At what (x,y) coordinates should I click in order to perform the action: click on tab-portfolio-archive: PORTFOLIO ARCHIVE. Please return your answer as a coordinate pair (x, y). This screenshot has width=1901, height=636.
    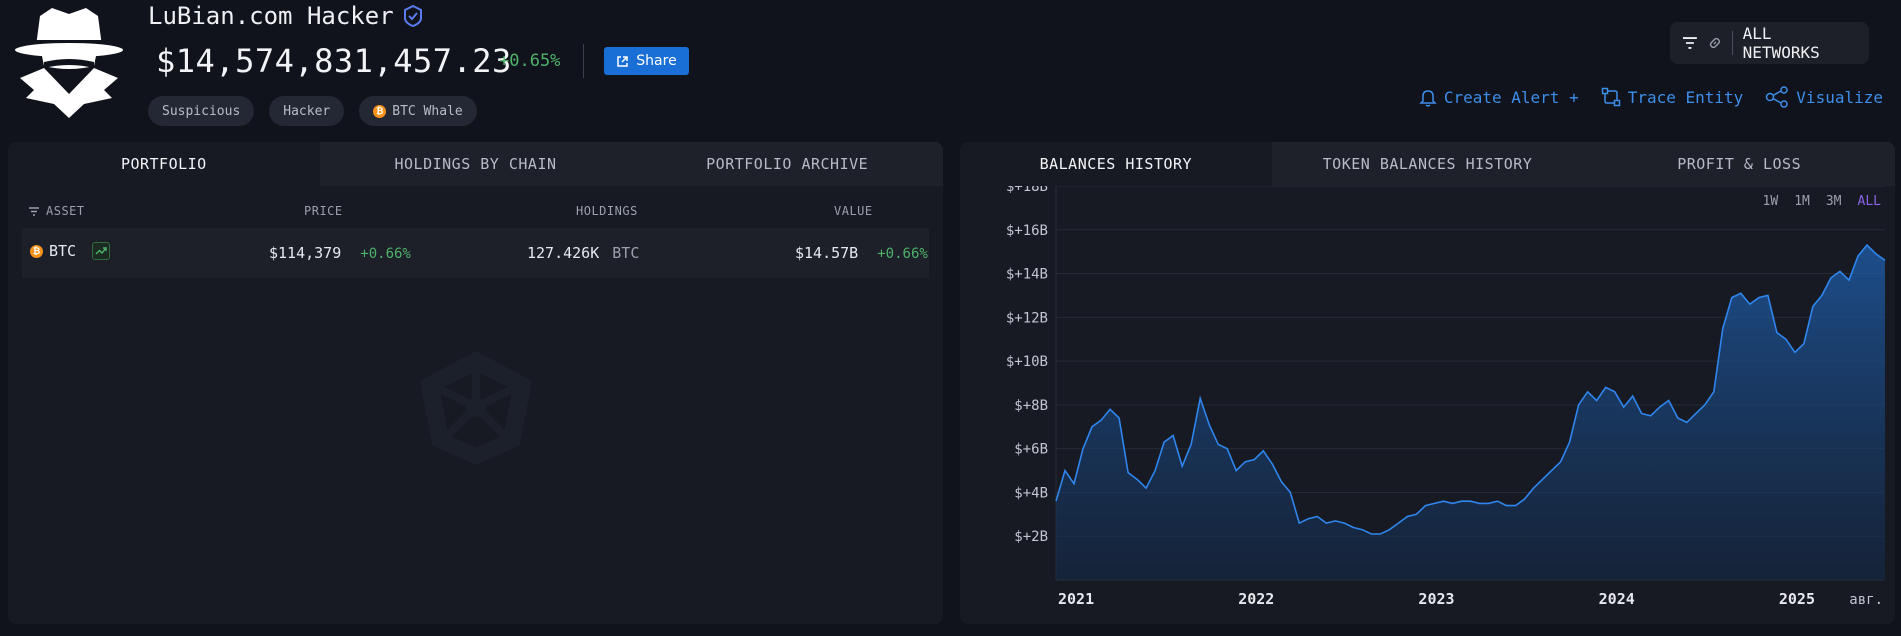
    Looking at the image, I should click on (787, 164).